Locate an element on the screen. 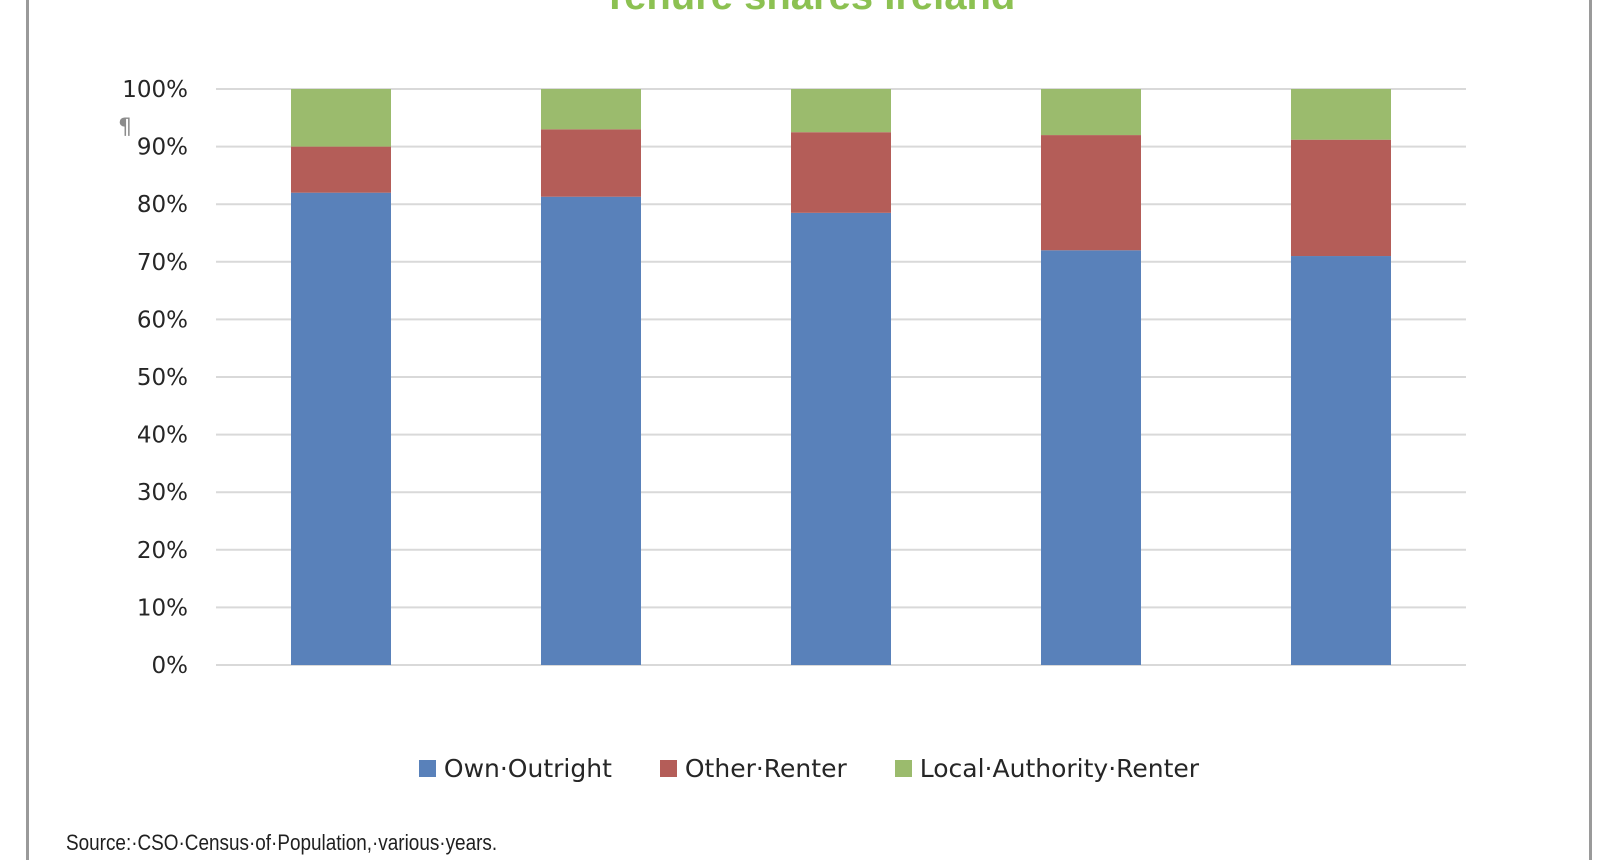 The width and height of the screenshot is (1618, 860). right-frame-border is located at coordinates (1590, 430).